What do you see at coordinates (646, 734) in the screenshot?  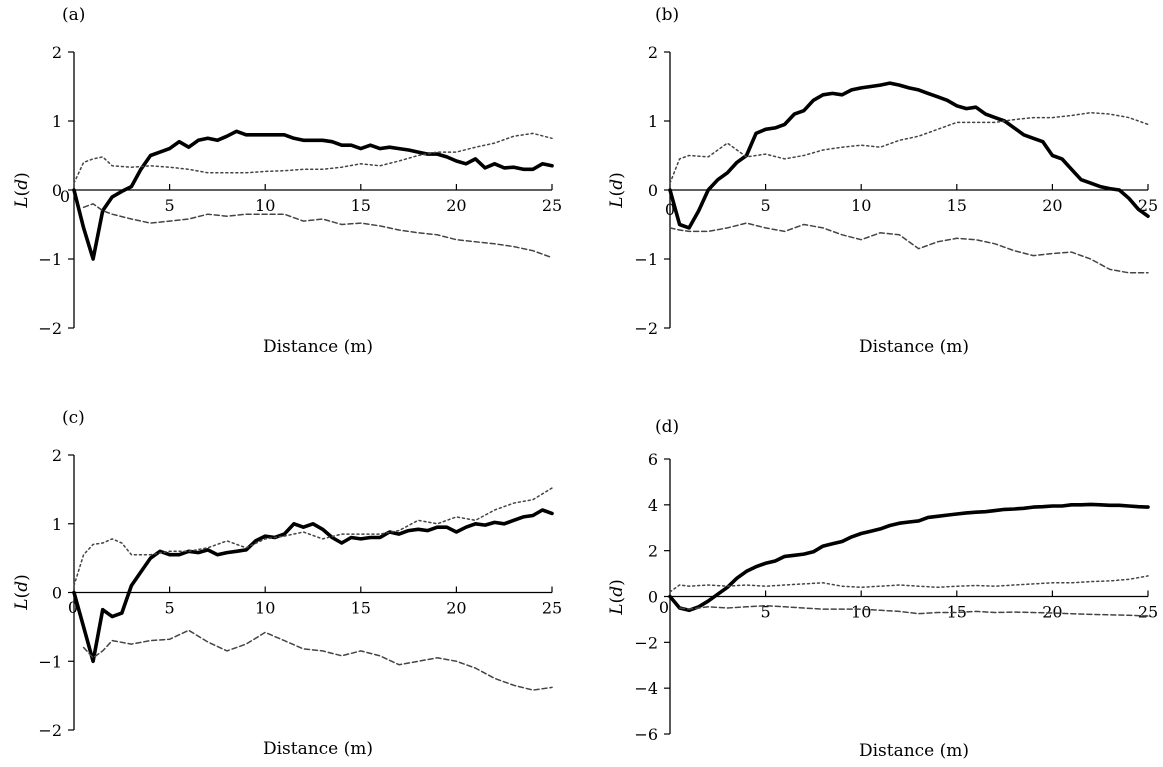 I see `y-tick-label: −6` at bounding box center [646, 734].